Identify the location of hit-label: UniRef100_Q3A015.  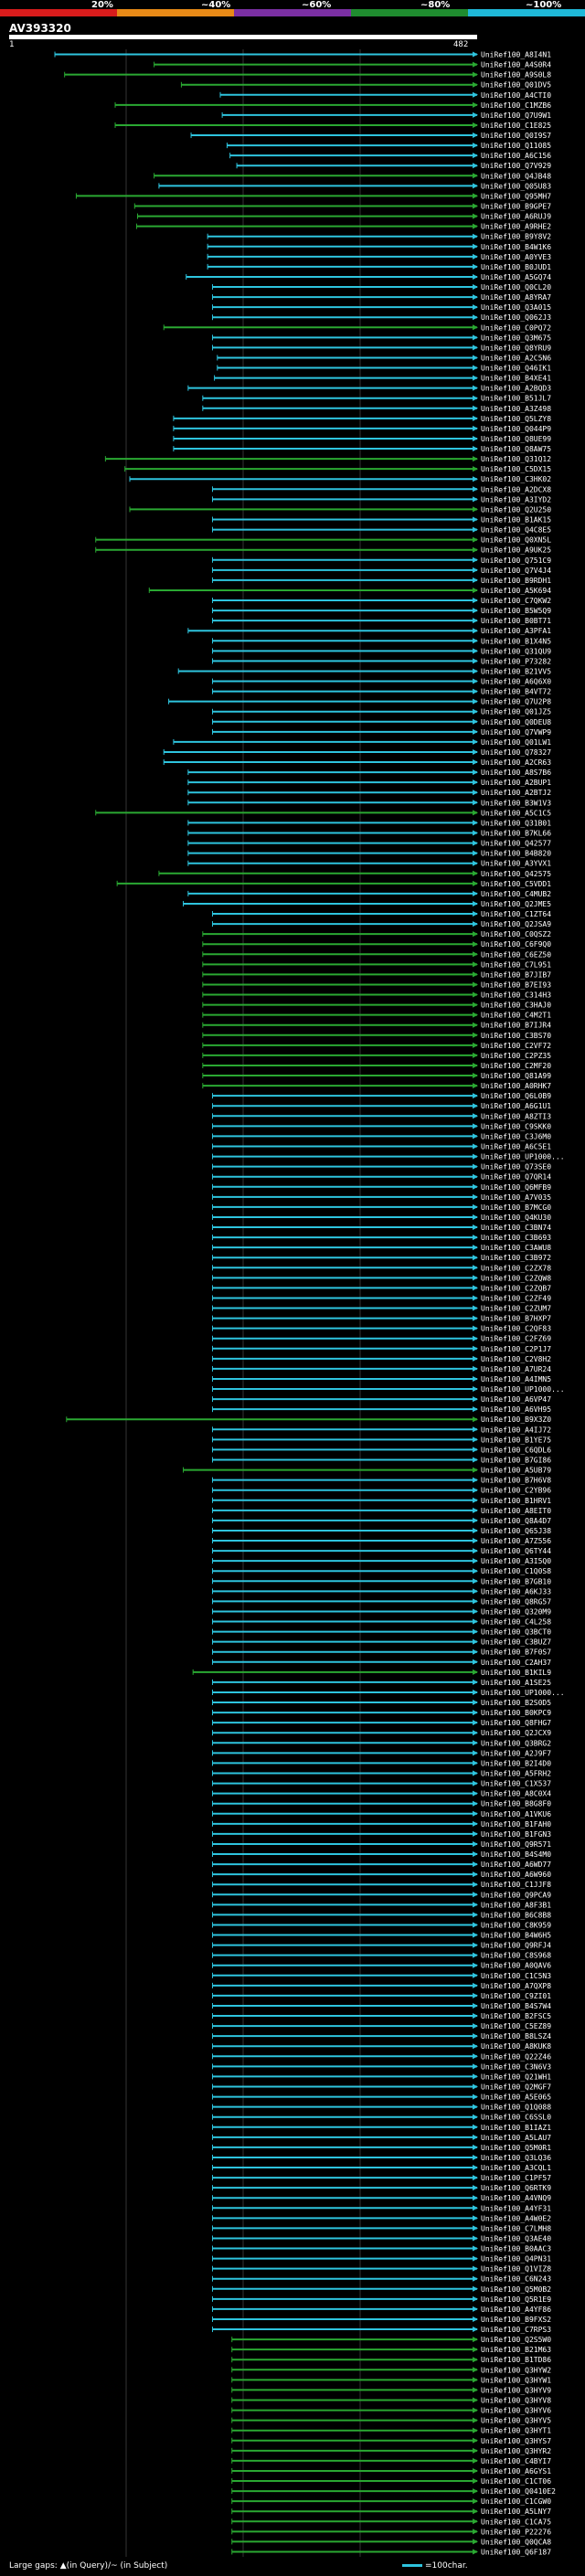
(516, 307).